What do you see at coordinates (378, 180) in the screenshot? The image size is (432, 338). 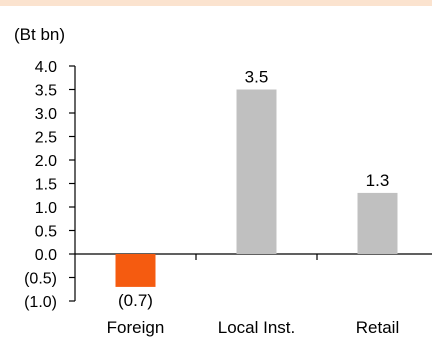 I see `data-label: 1.3` at bounding box center [378, 180].